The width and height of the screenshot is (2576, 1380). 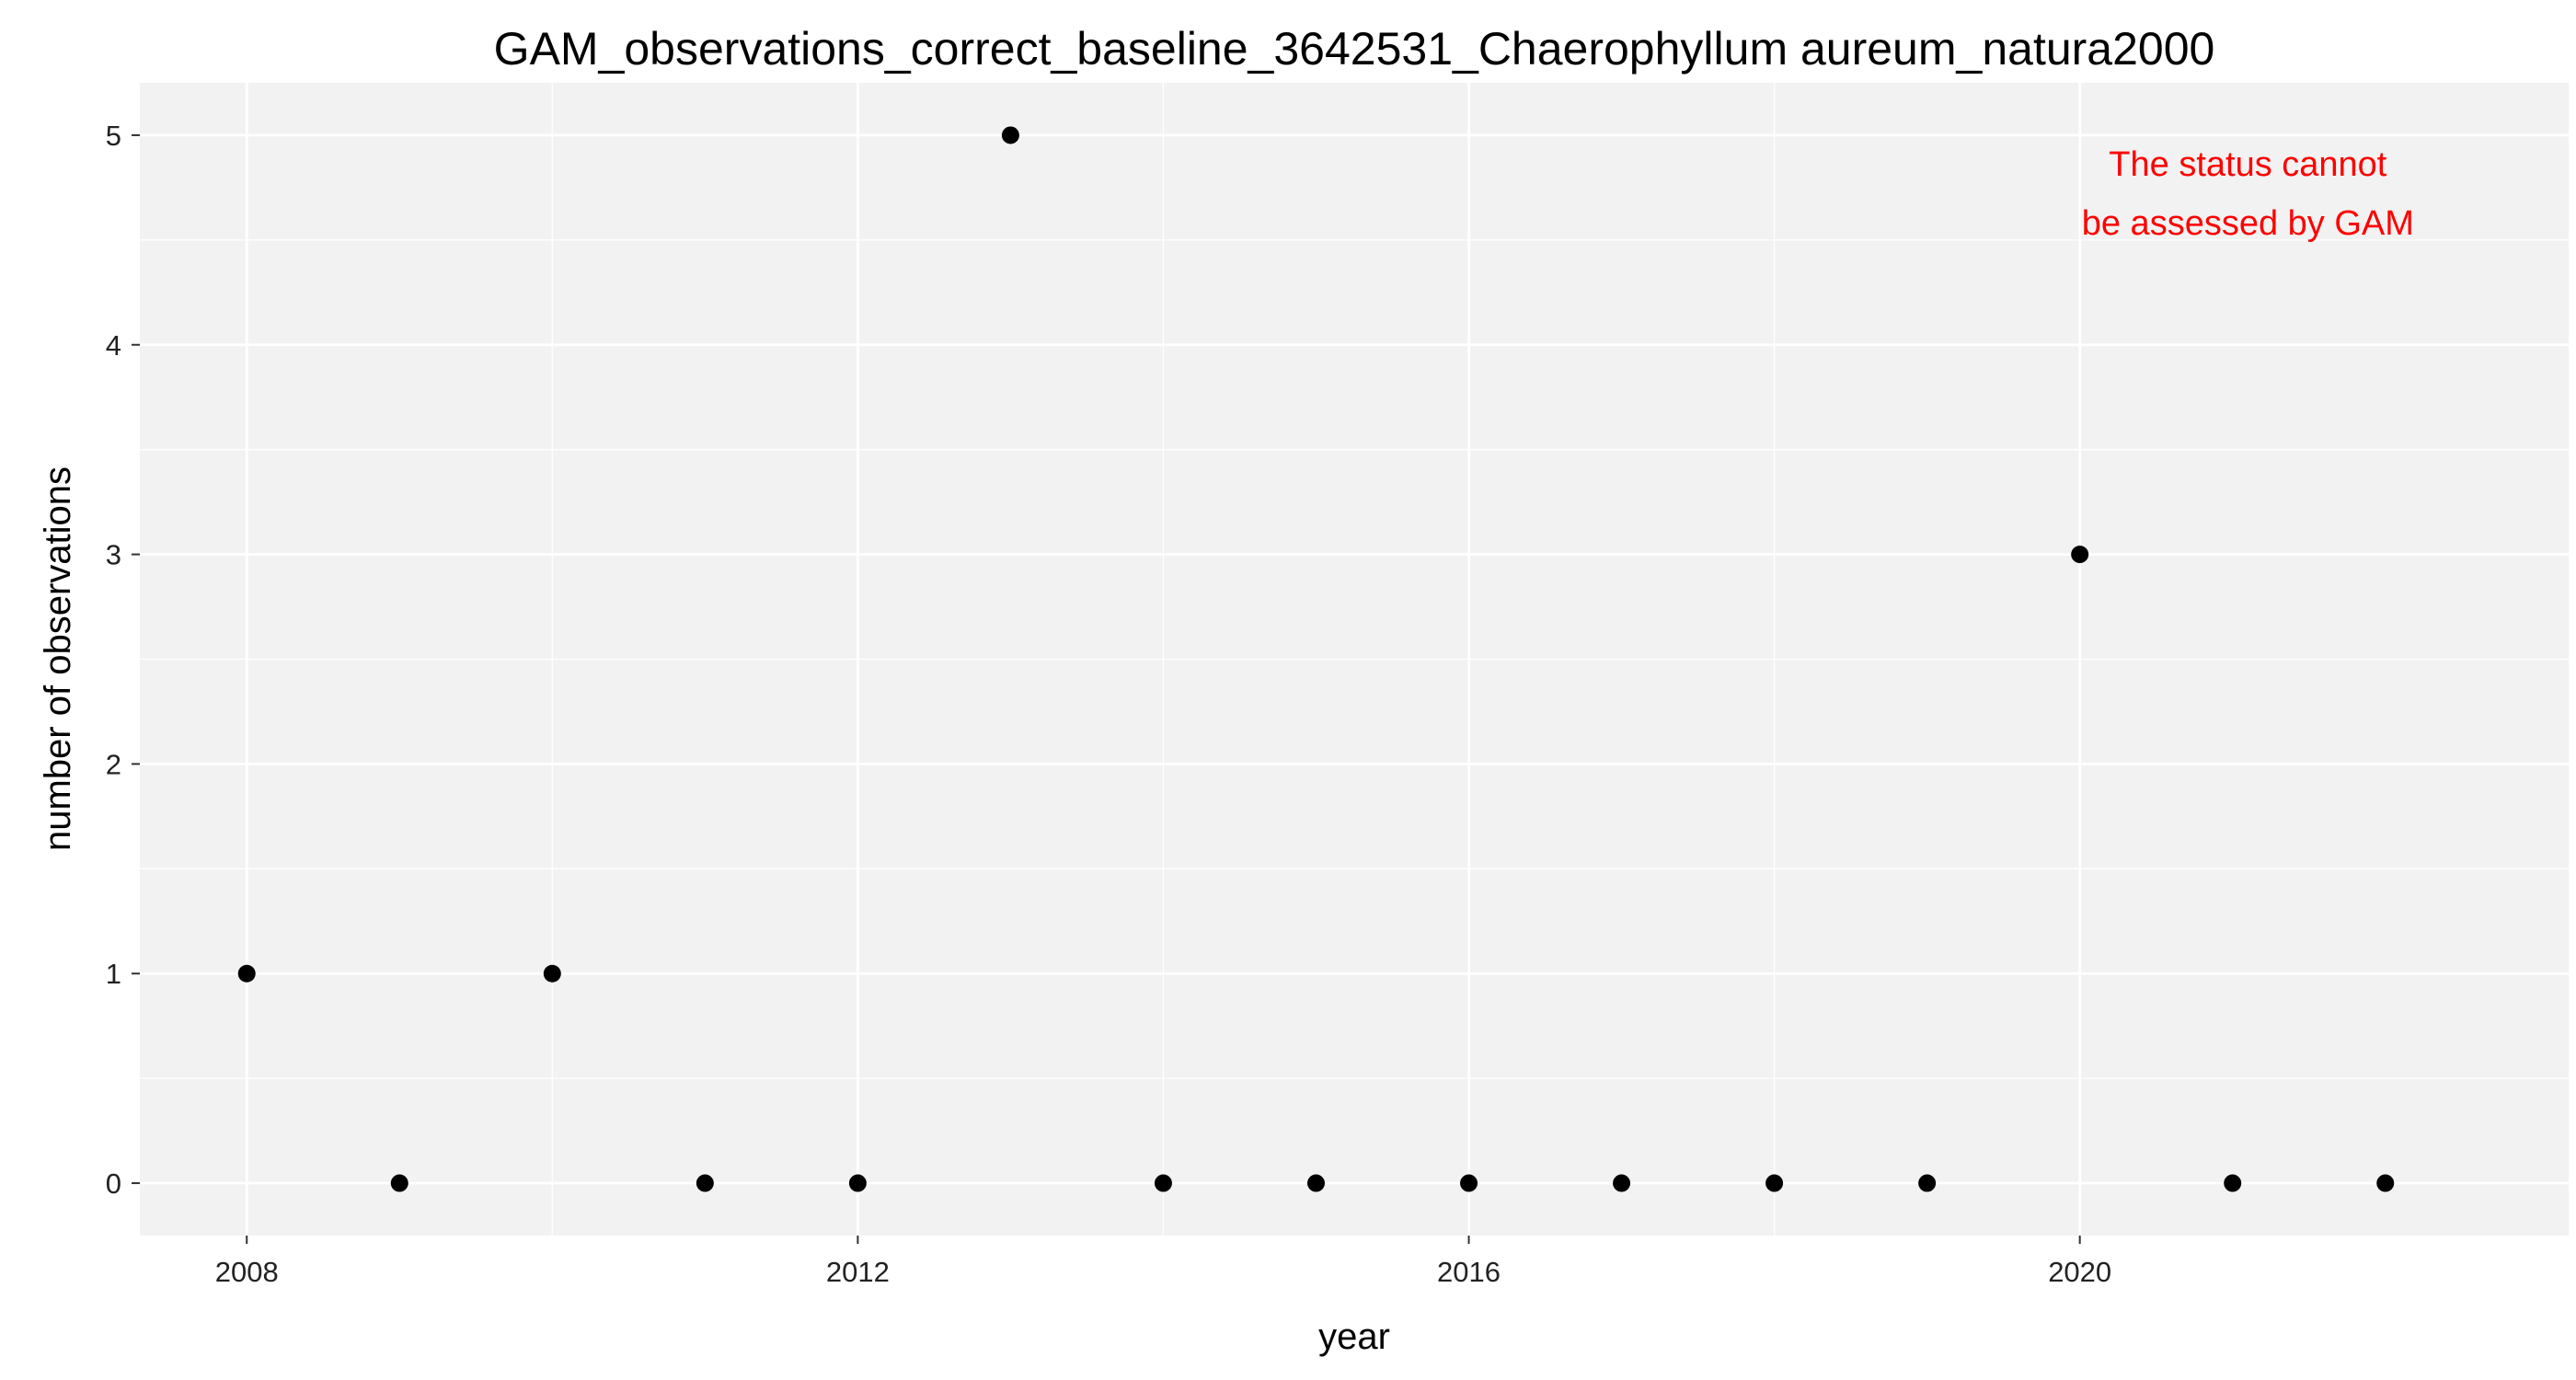 What do you see at coordinates (113, 136) in the screenshot?
I see `y-tick-label: 5` at bounding box center [113, 136].